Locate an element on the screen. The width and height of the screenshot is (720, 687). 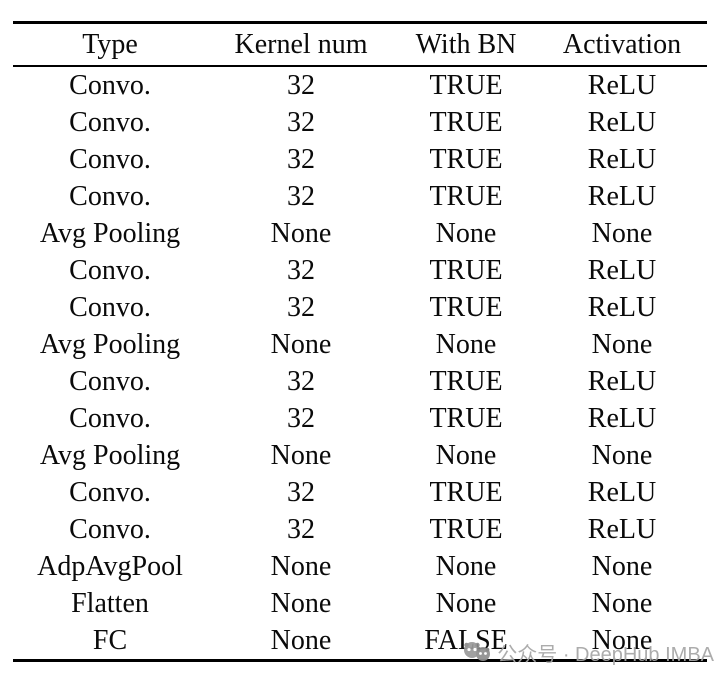
column-header: Kernel num is located at coordinates (301, 44).